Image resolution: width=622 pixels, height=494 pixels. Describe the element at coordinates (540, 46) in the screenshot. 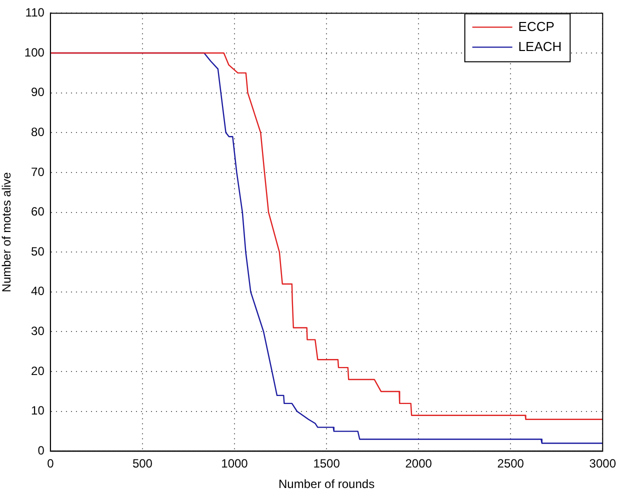

I see `legend-label: LEACH` at that location.